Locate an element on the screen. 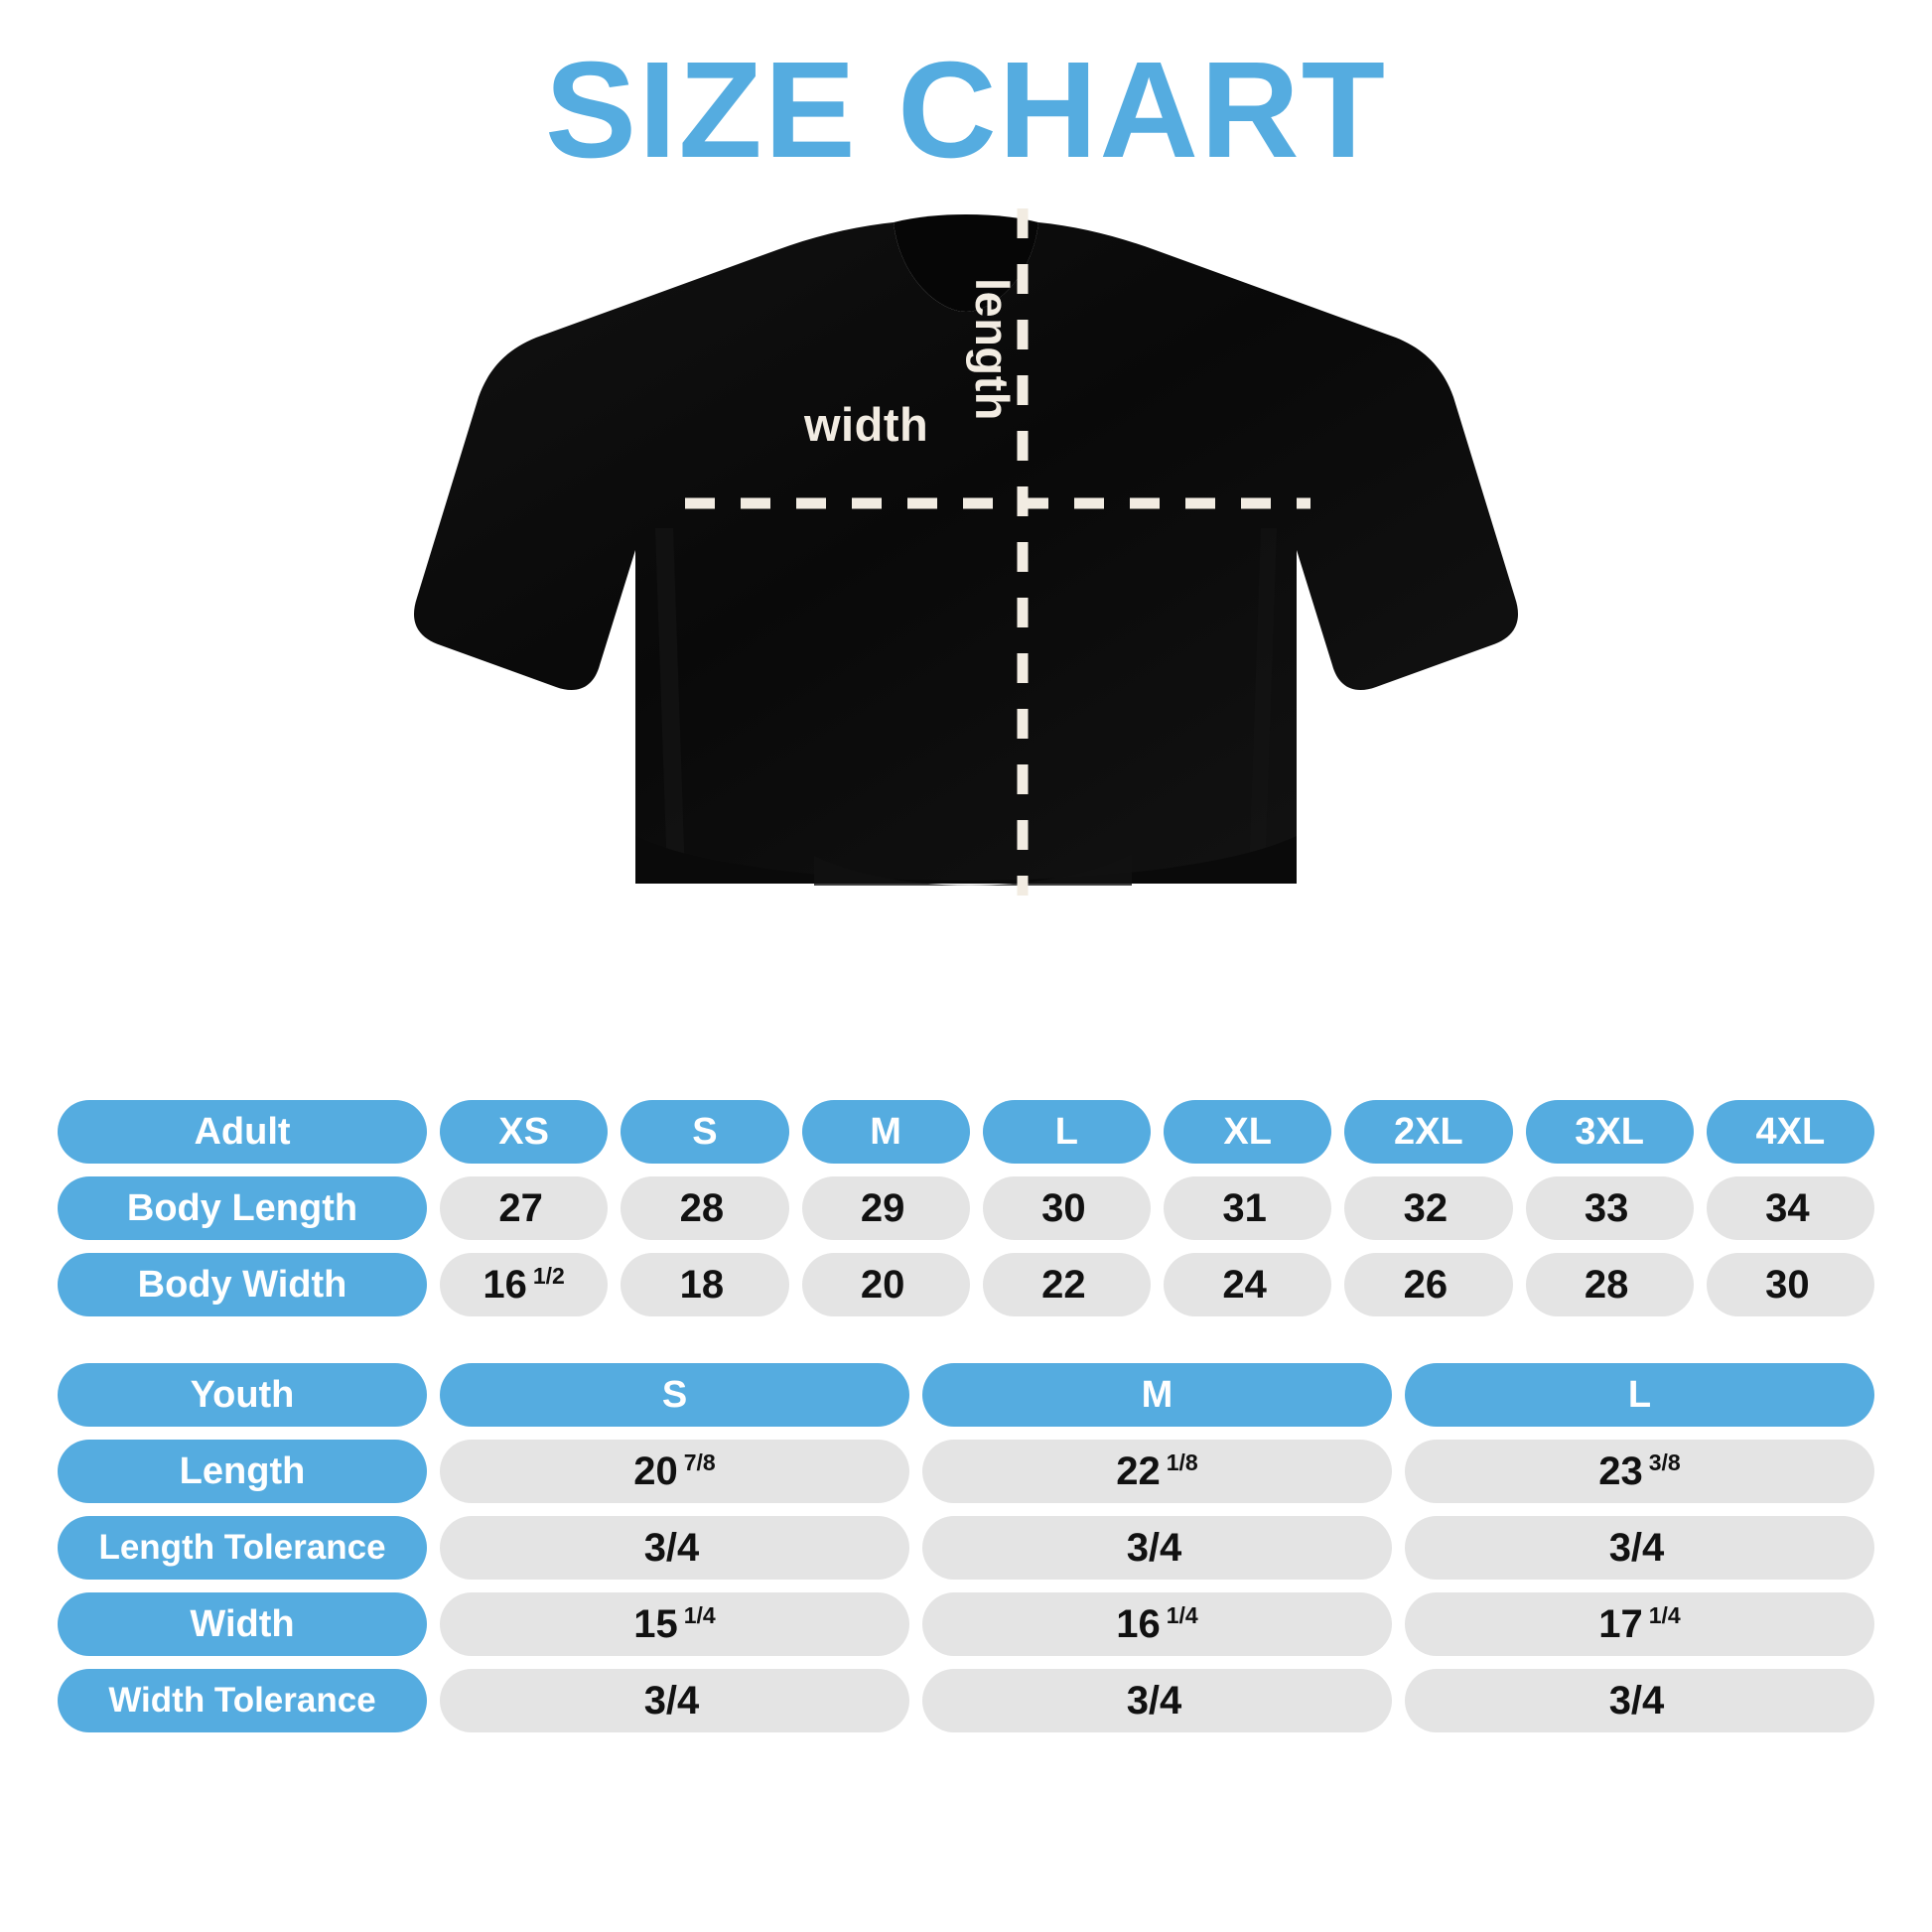 This screenshot has height=1932, width=1932. fraction: 1/8 is located at coordinates (1182, 1462).